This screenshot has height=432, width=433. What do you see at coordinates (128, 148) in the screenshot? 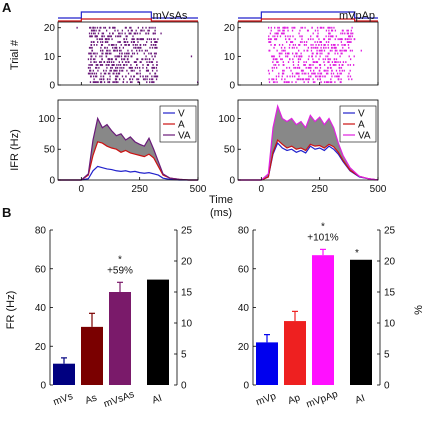
I see `series-line-va` at bounding box center [128, 148].